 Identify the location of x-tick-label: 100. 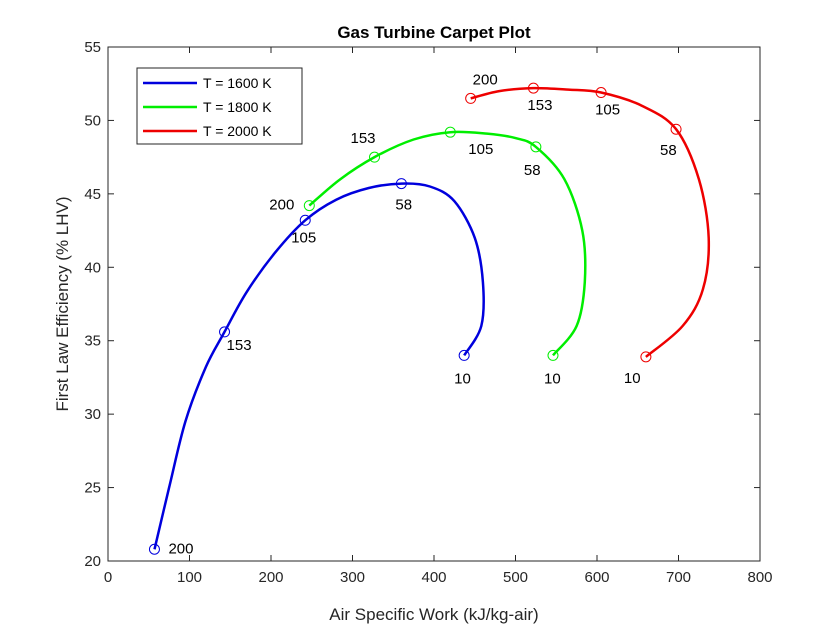
(189, 577).